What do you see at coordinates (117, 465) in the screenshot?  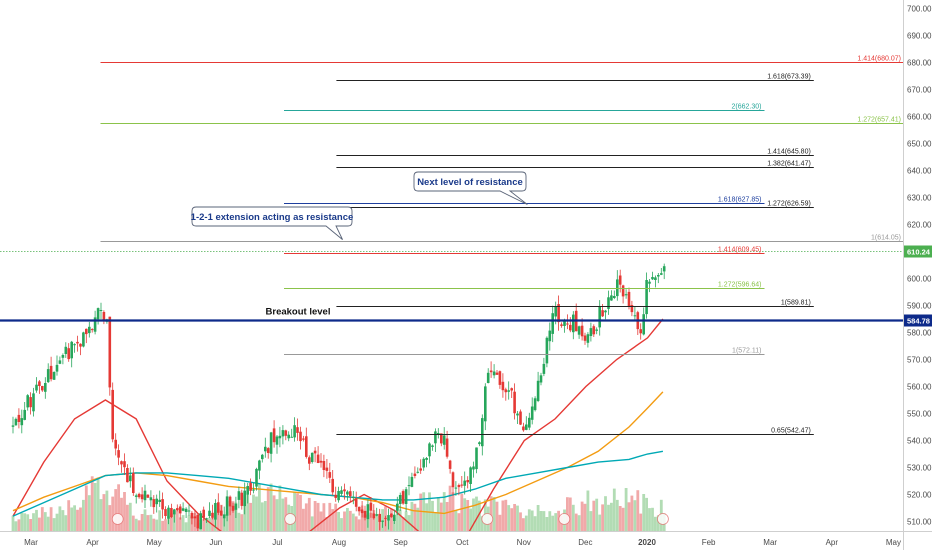 I see `moving-average-line` at bounding box center [117, 465].